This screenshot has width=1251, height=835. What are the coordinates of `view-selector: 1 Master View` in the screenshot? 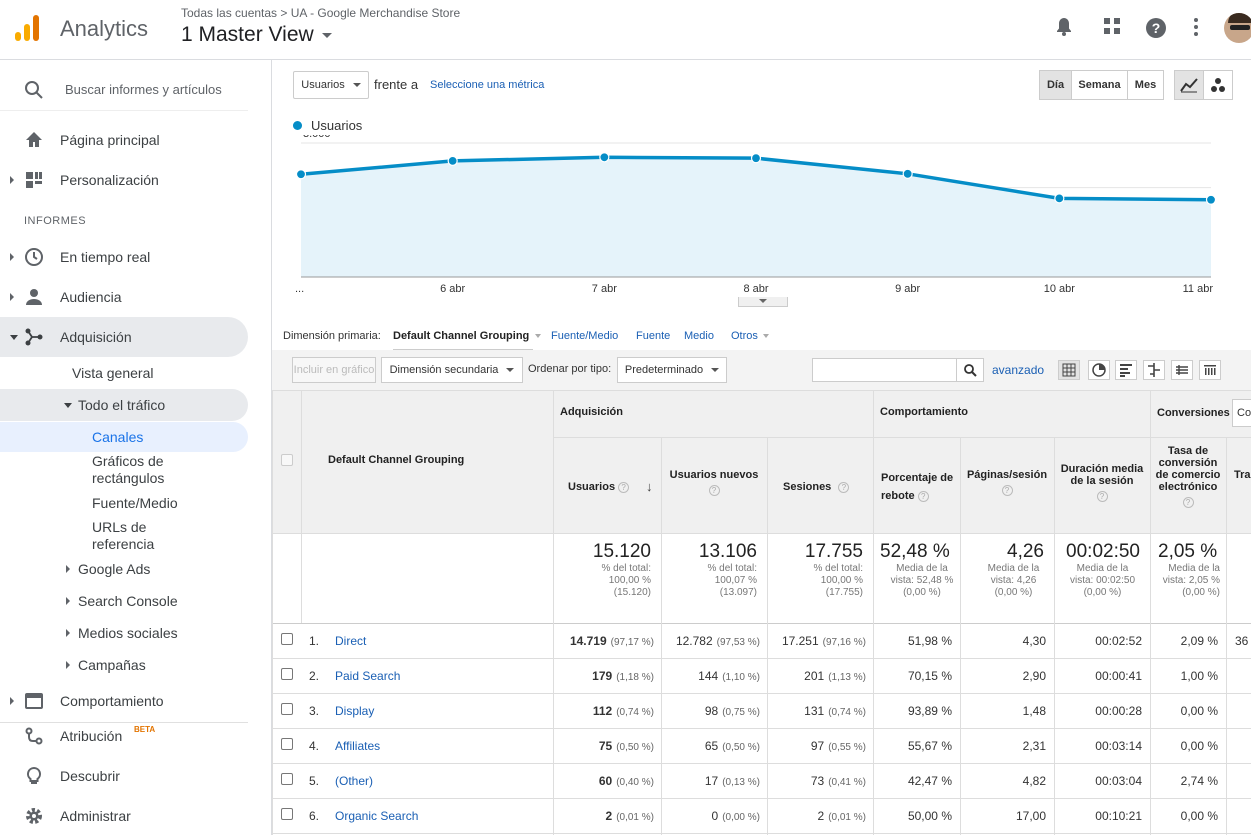 It's located at (256, 35).